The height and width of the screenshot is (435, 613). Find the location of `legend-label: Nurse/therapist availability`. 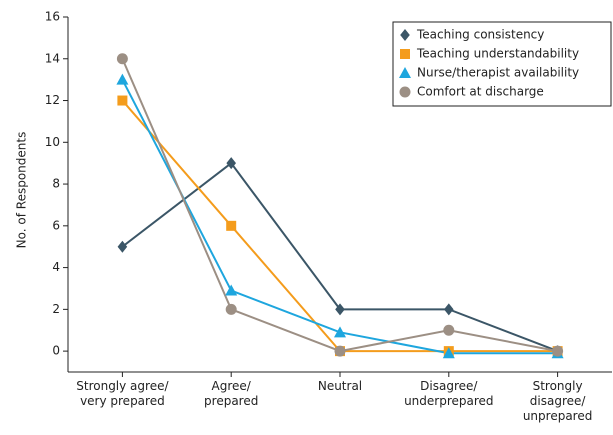

legend-label: Nurse/therapist availability is located at coordinates (498, 73).